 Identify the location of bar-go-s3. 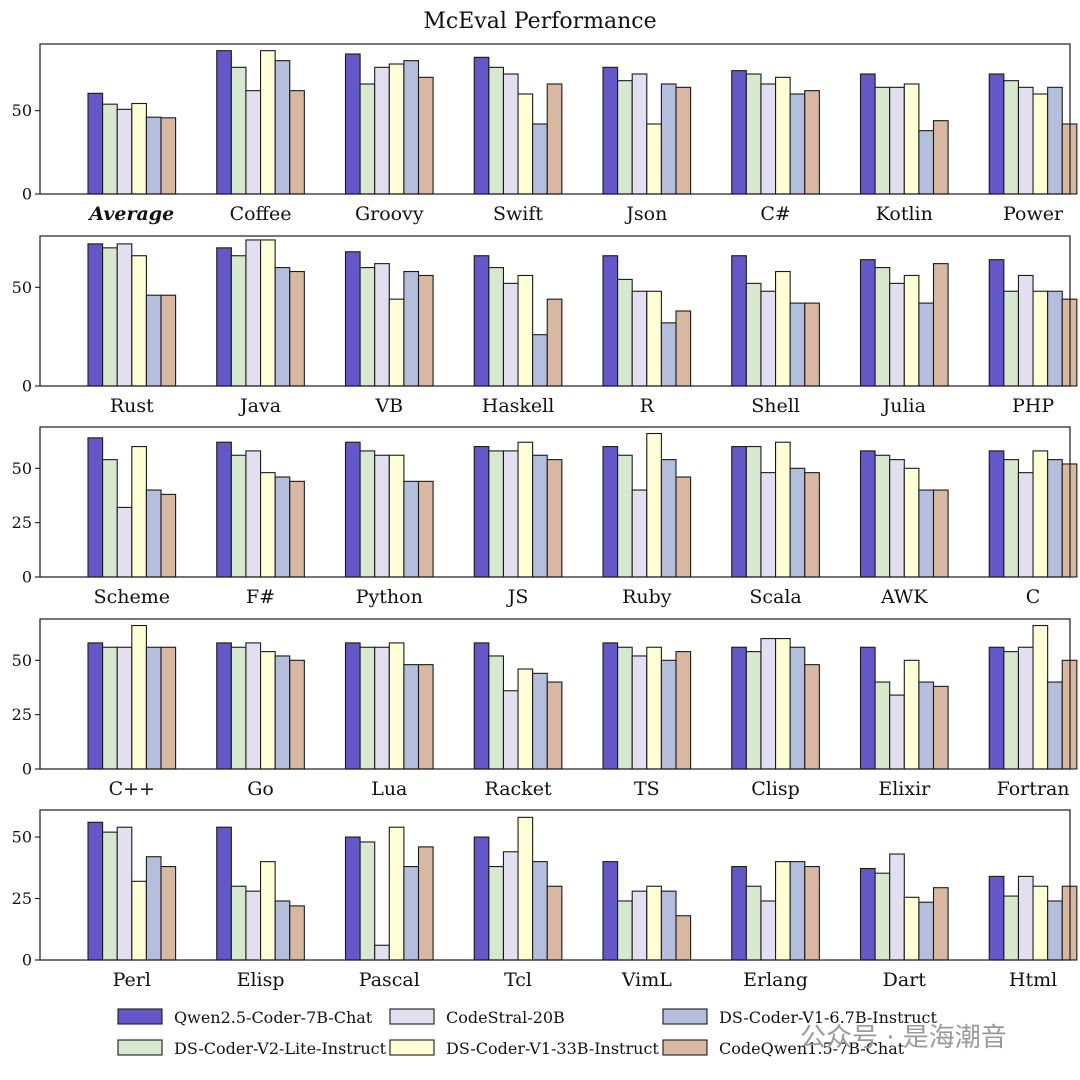
(253, 706).